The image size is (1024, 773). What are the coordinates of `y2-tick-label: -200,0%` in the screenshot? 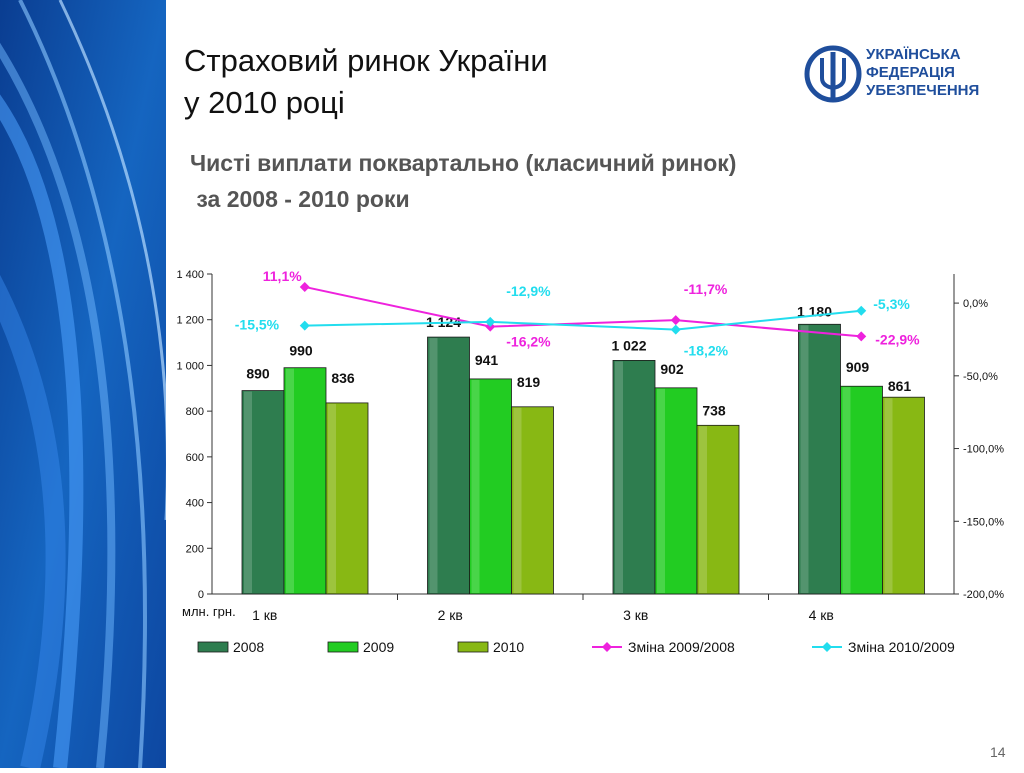 It's located at (983, 595).